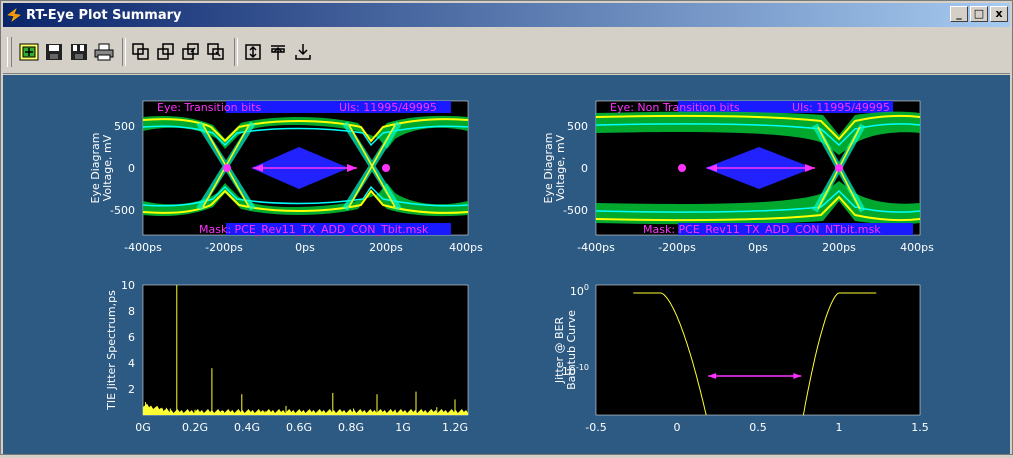 The height and width of the screenshot is (458, 1013). What do you see at coordinates (111, 350) in the screenshot?
I see `ylabel: TIE Jitter Spectrum,ps` at bounding box center [111, 350].